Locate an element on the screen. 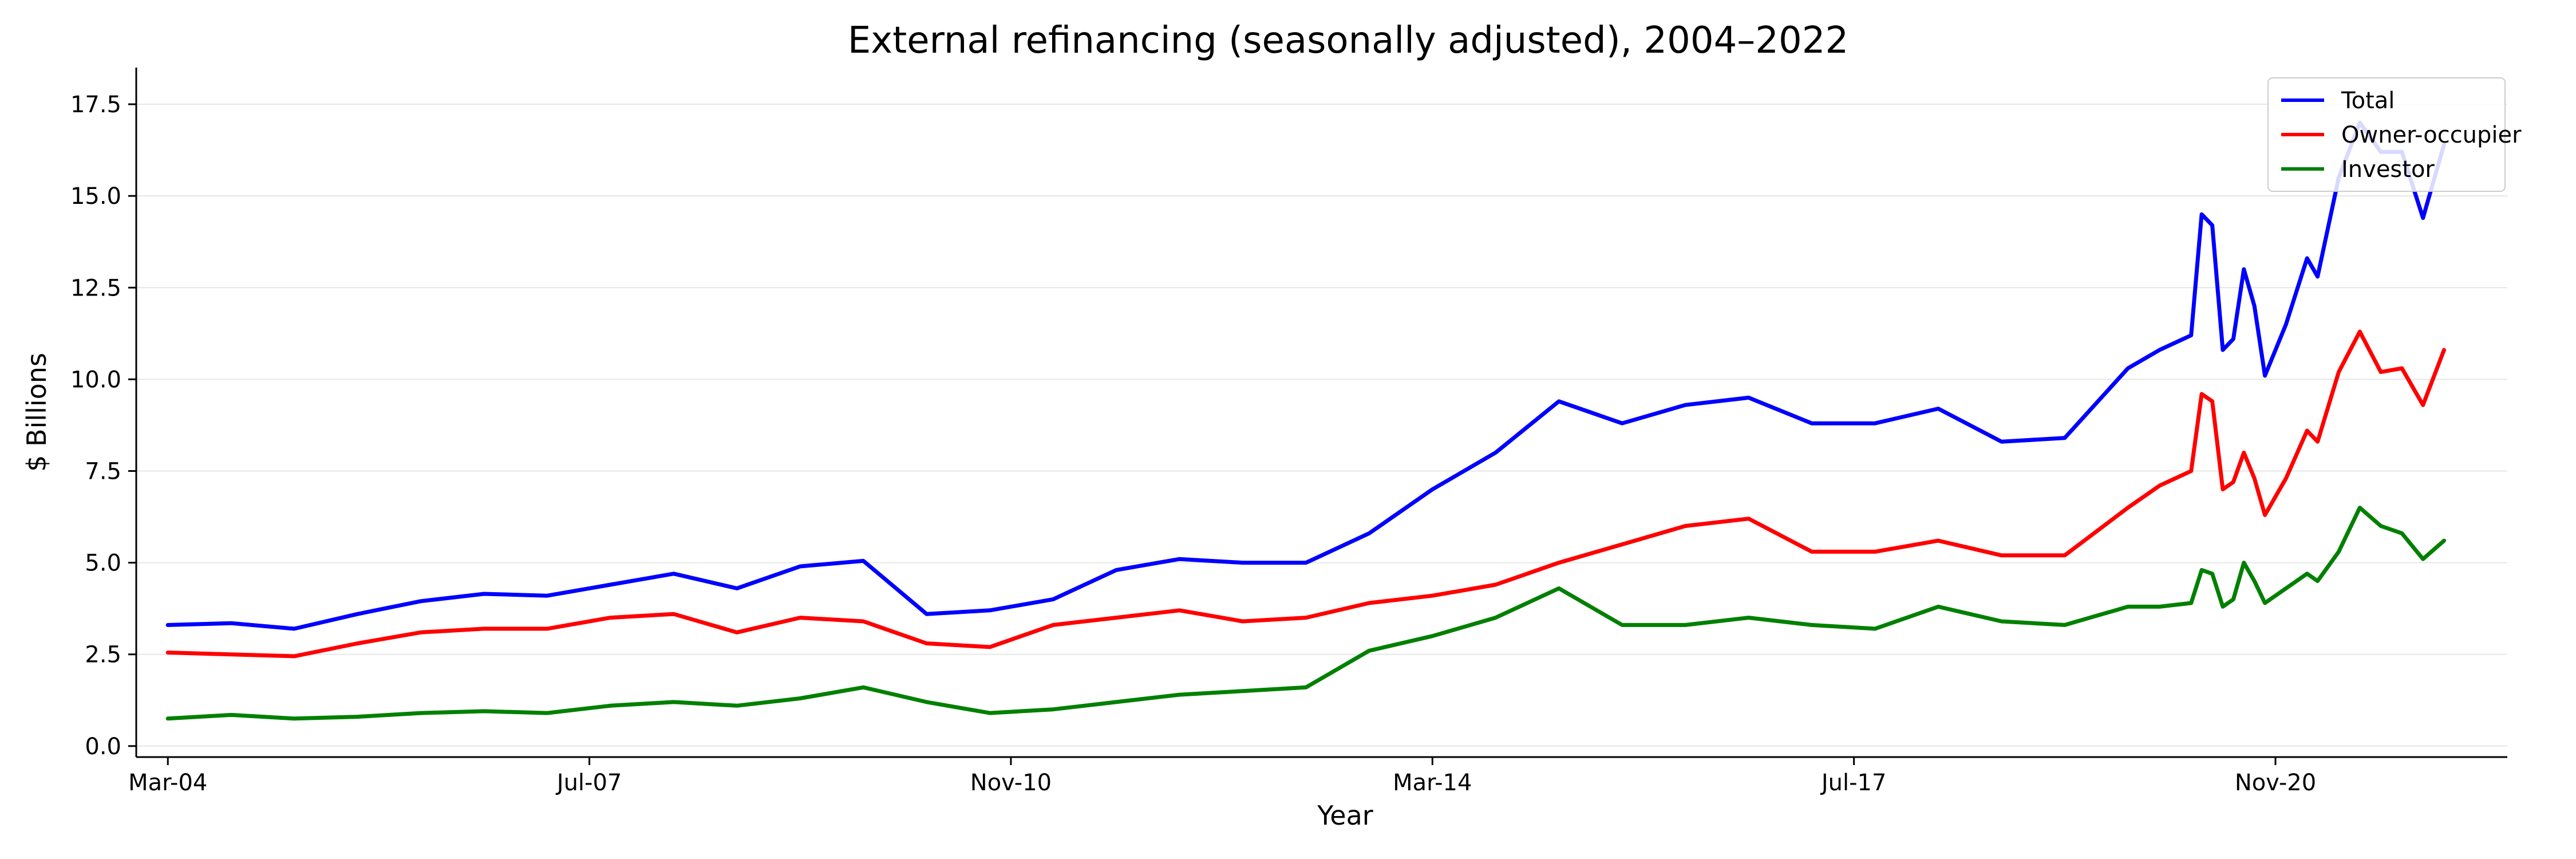  x-tick-label: Jul-17 is located at coordinates (1853, 783).